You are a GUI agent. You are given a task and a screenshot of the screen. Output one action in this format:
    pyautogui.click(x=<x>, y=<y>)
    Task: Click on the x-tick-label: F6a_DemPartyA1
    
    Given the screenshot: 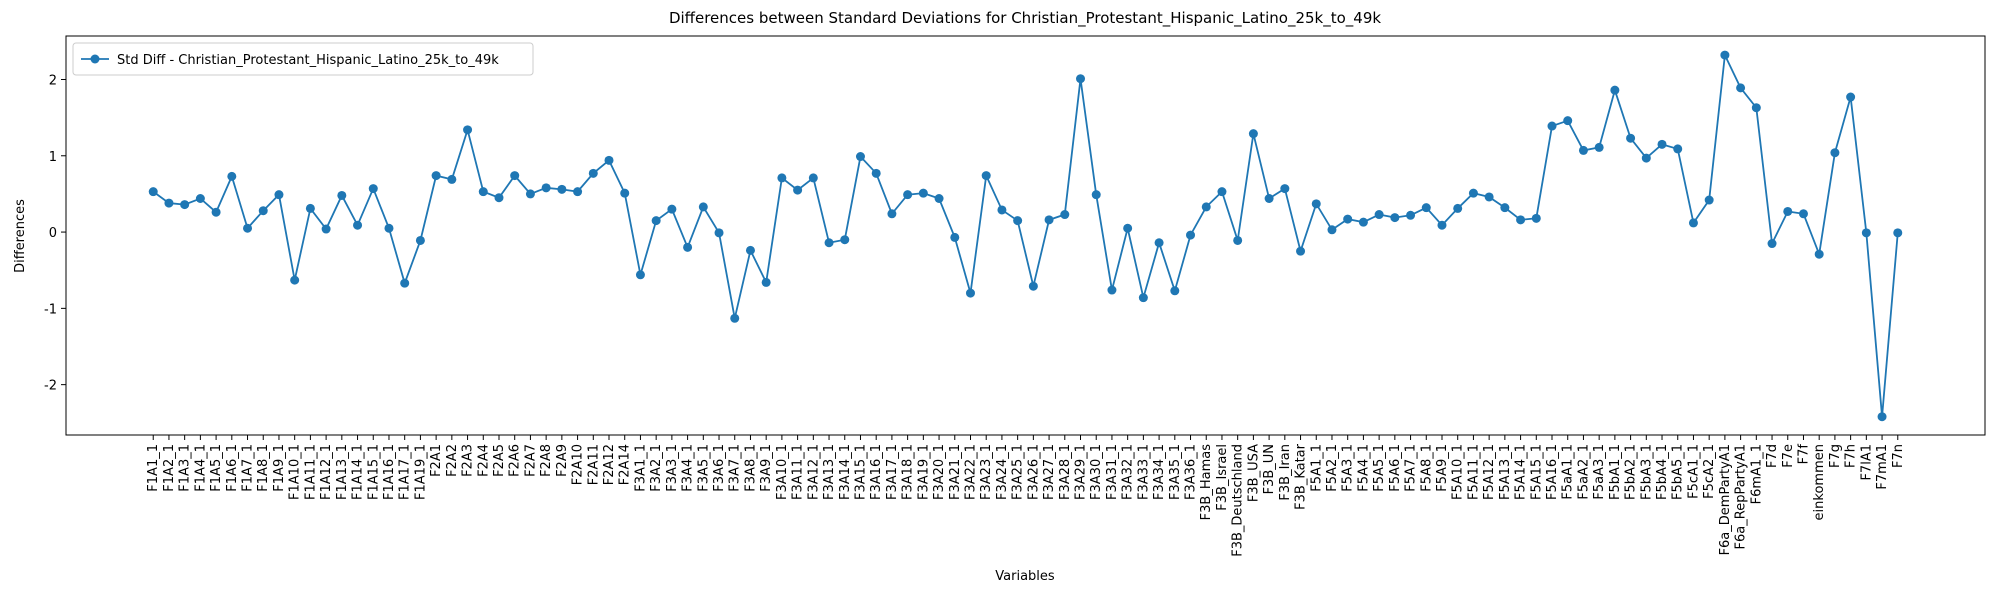 What is the action you would take?
    pyautogui.click(x=1725, y=499)
    